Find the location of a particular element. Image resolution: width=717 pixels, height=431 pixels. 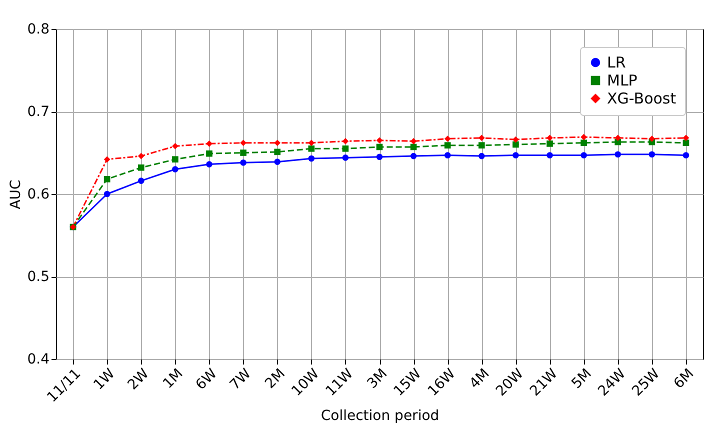

legend-label: MLP is located at coordinates (622, 81).